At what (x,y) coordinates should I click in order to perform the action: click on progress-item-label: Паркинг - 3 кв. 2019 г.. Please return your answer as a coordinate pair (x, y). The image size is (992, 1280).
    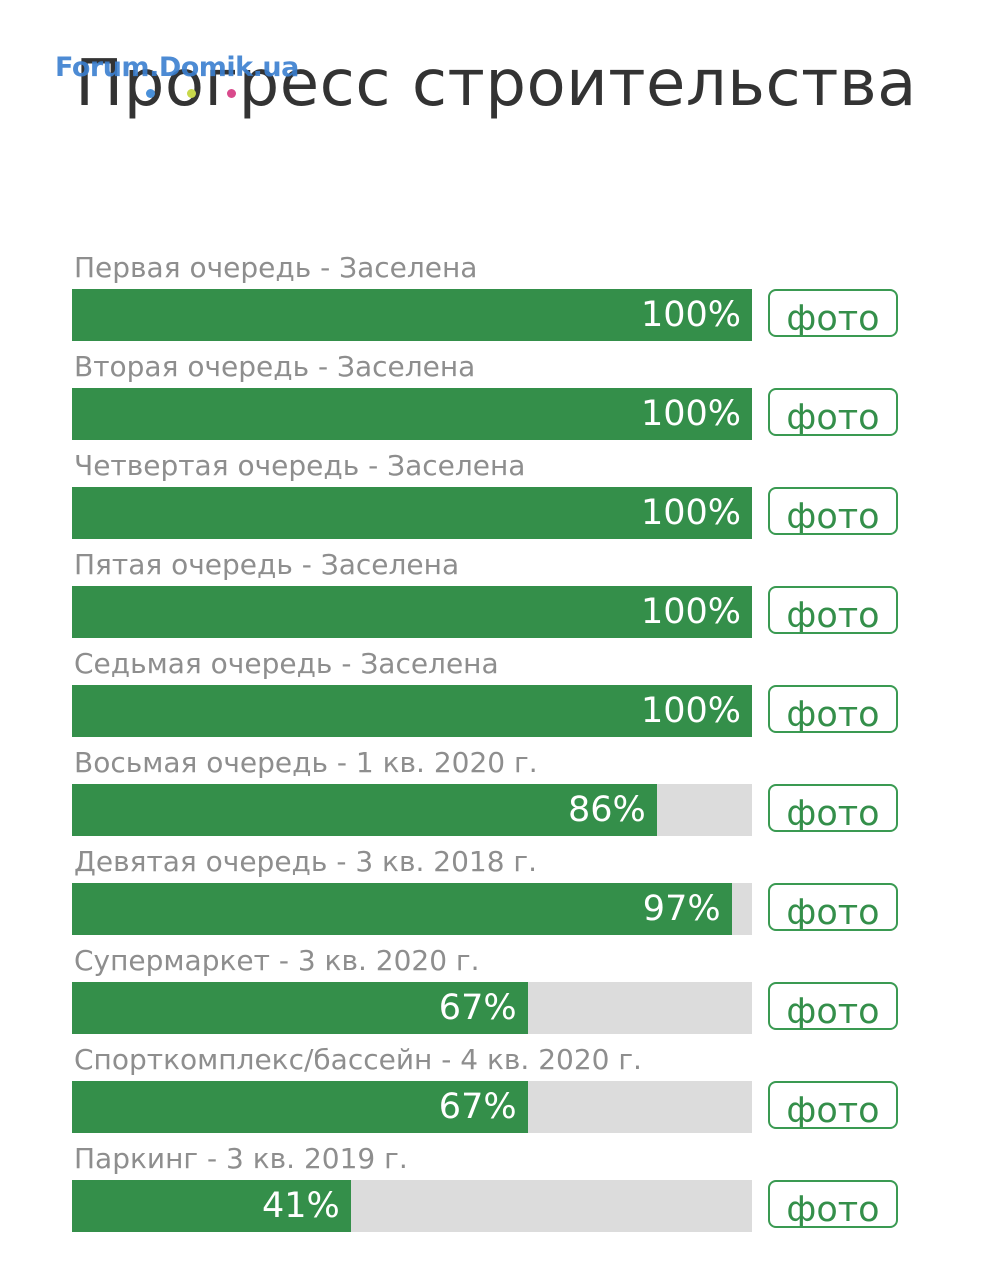
    Looking at the image, I should click on (241, 1158).